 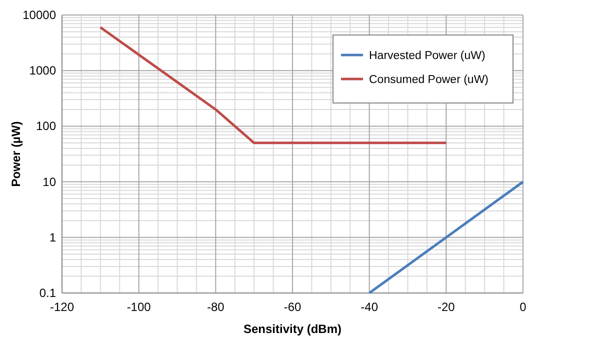 What do you see at coordinates (215, 307) in the screenshot?
I see `x-tick-label: -80` at bounding box center [215, 307].